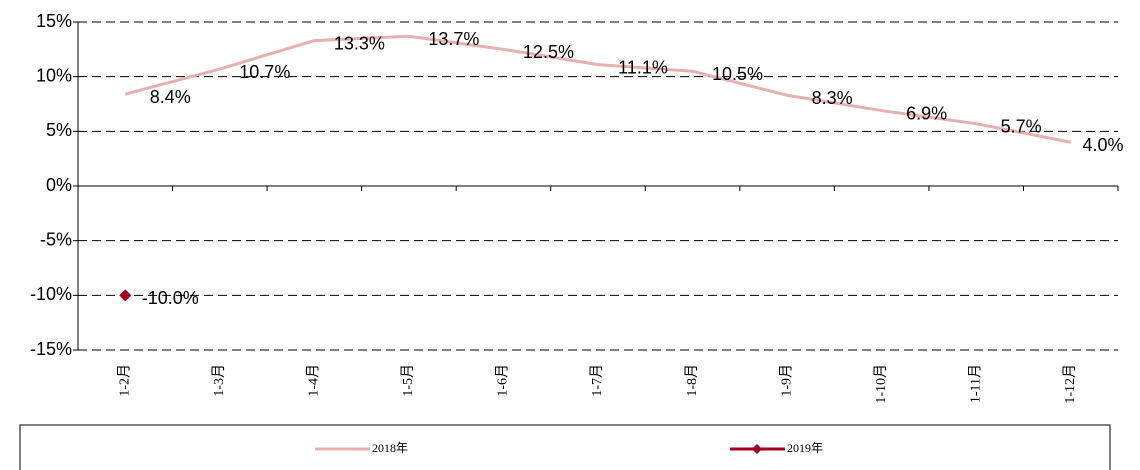  I want to click on data-label: 8.4%, so click(170, 97).